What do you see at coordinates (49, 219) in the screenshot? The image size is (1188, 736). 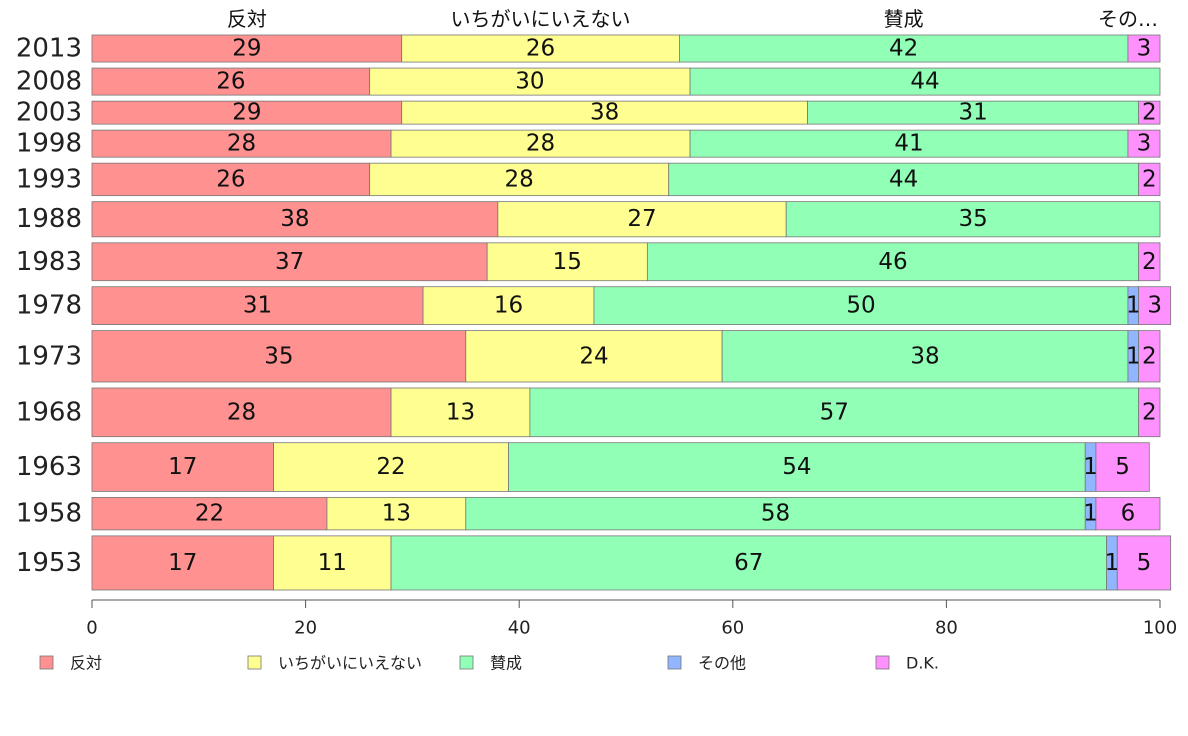 I see `y-tick-label: 1988` at bounding box center [49, 219].